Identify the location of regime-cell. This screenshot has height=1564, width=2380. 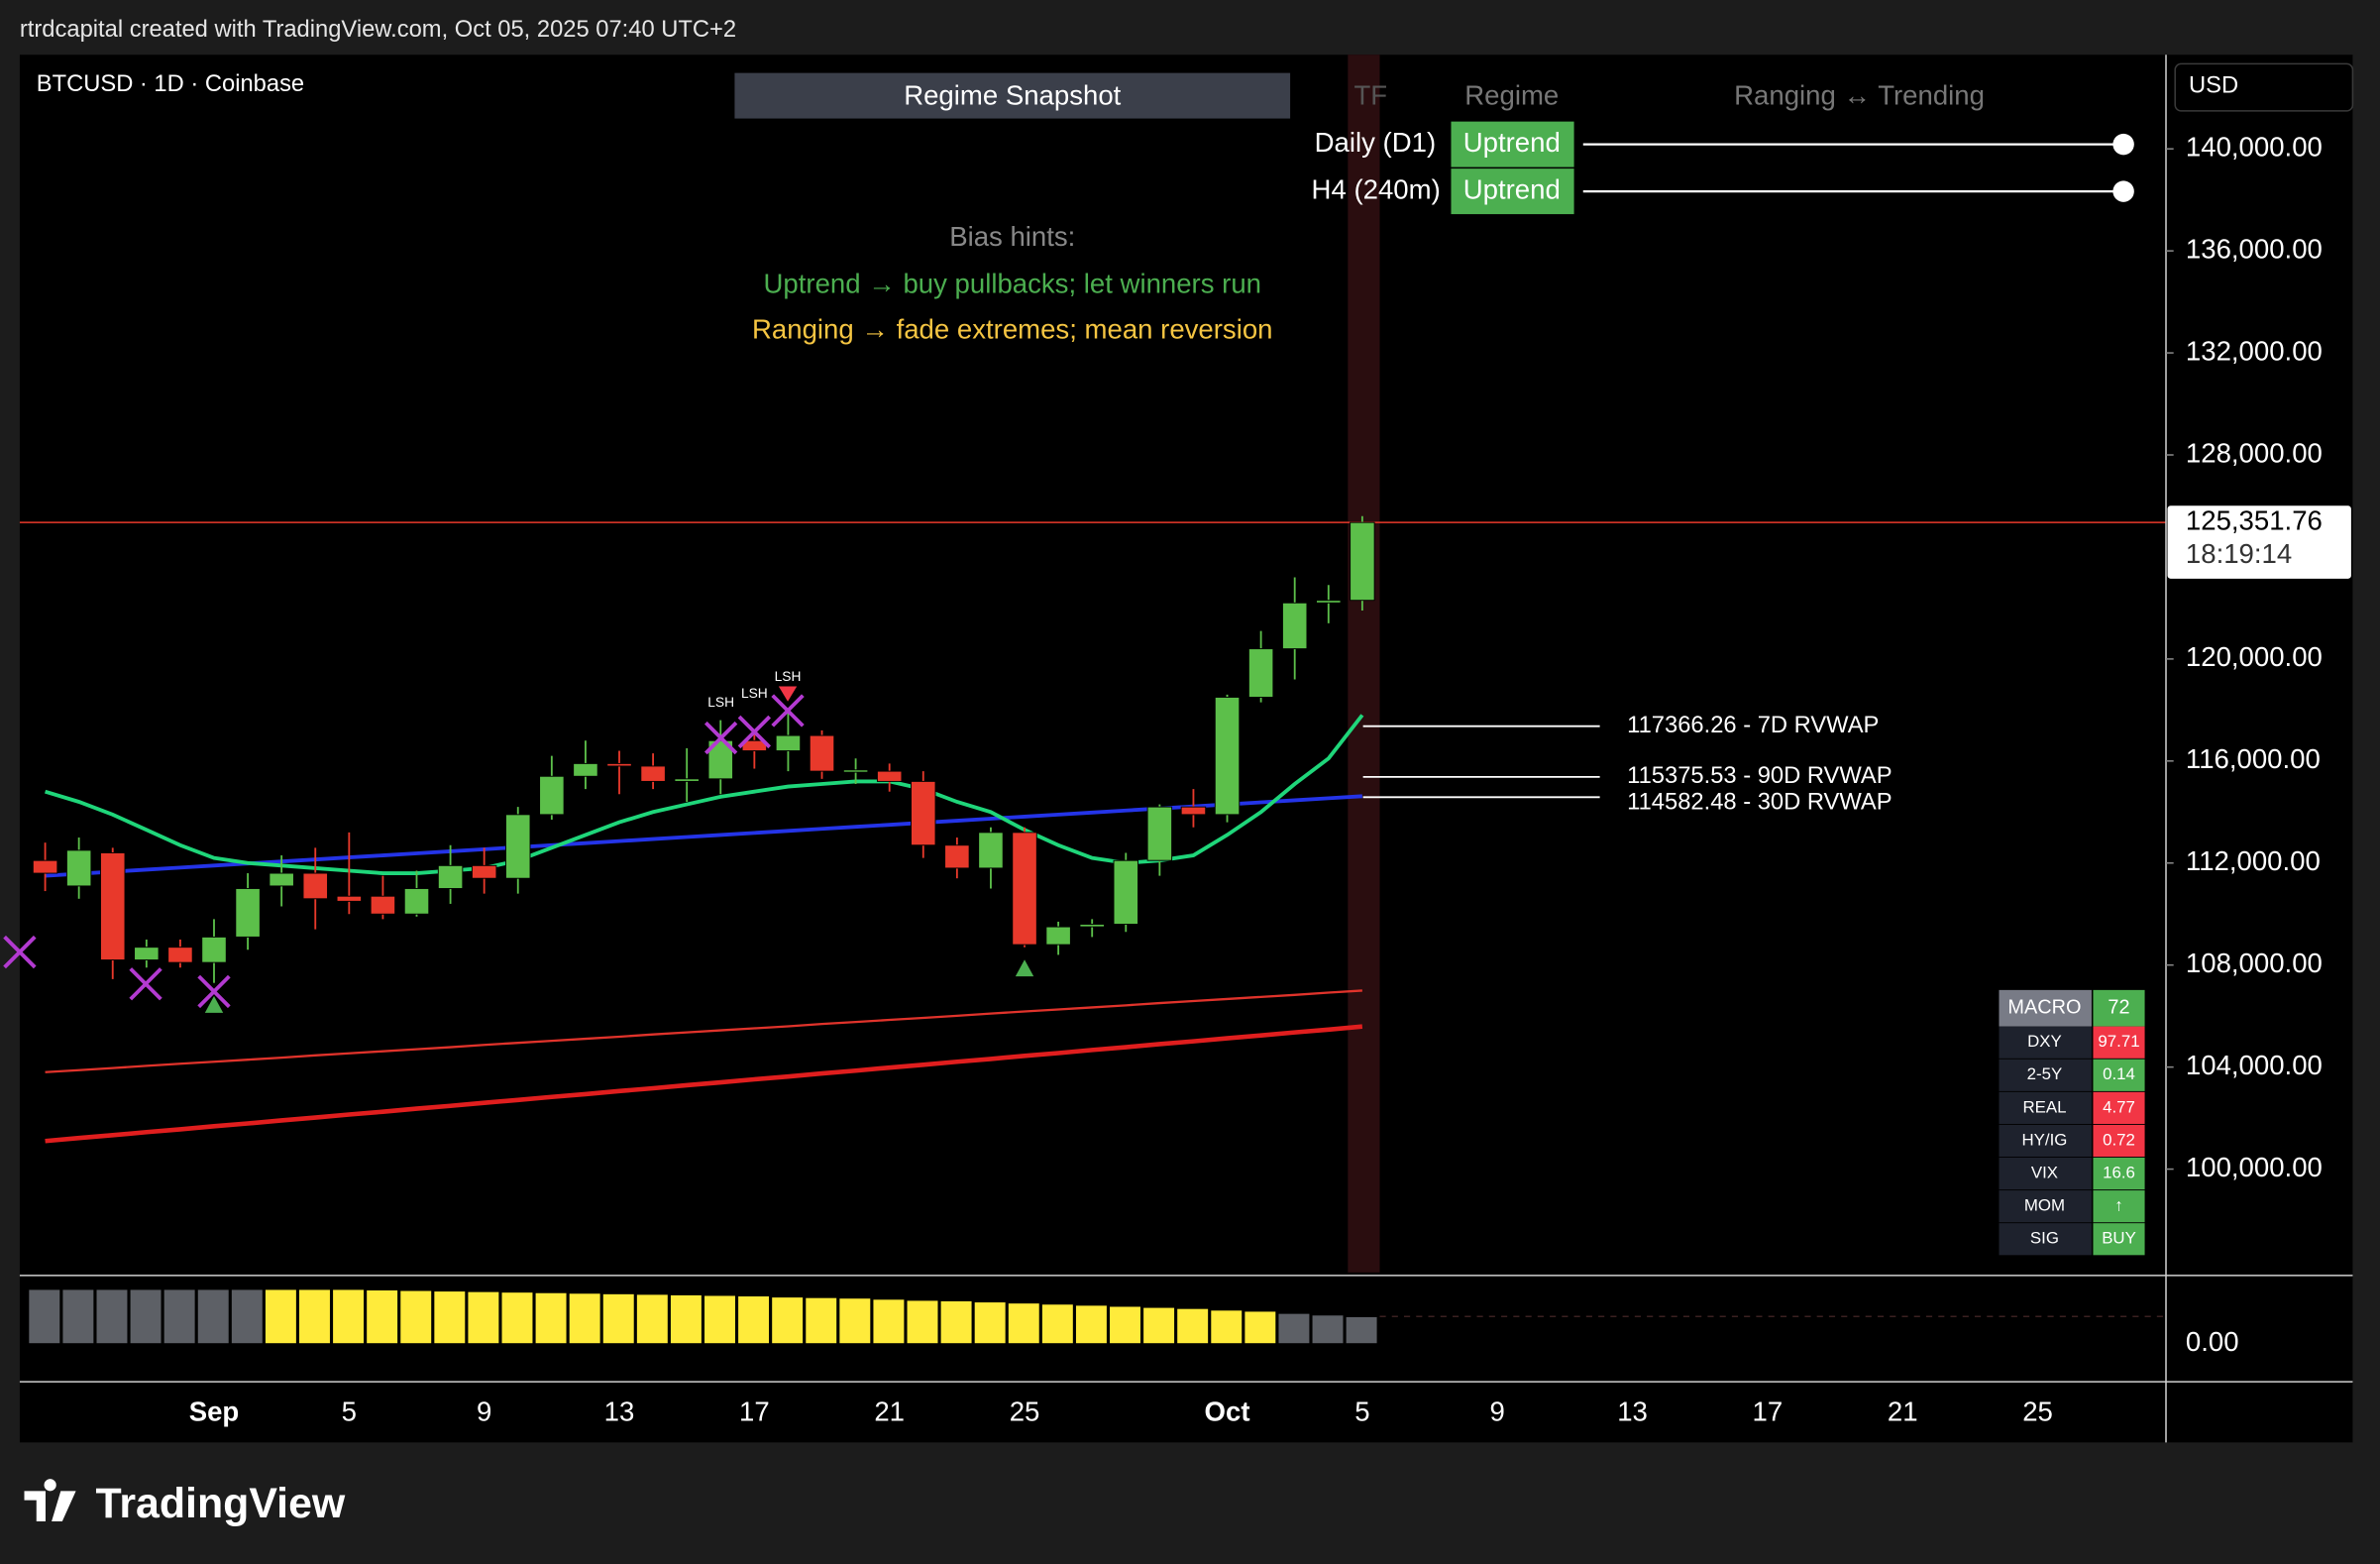
(1512, 191).